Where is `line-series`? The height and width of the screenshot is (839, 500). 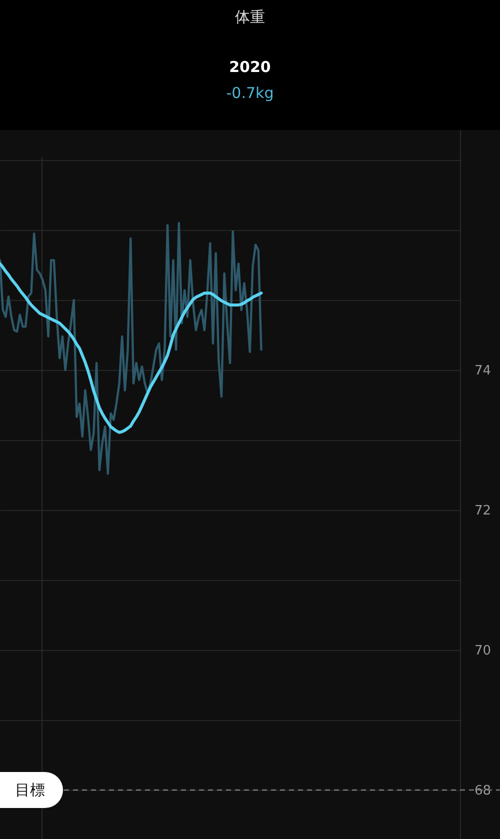 line-series is located at coordinates (131, 348).